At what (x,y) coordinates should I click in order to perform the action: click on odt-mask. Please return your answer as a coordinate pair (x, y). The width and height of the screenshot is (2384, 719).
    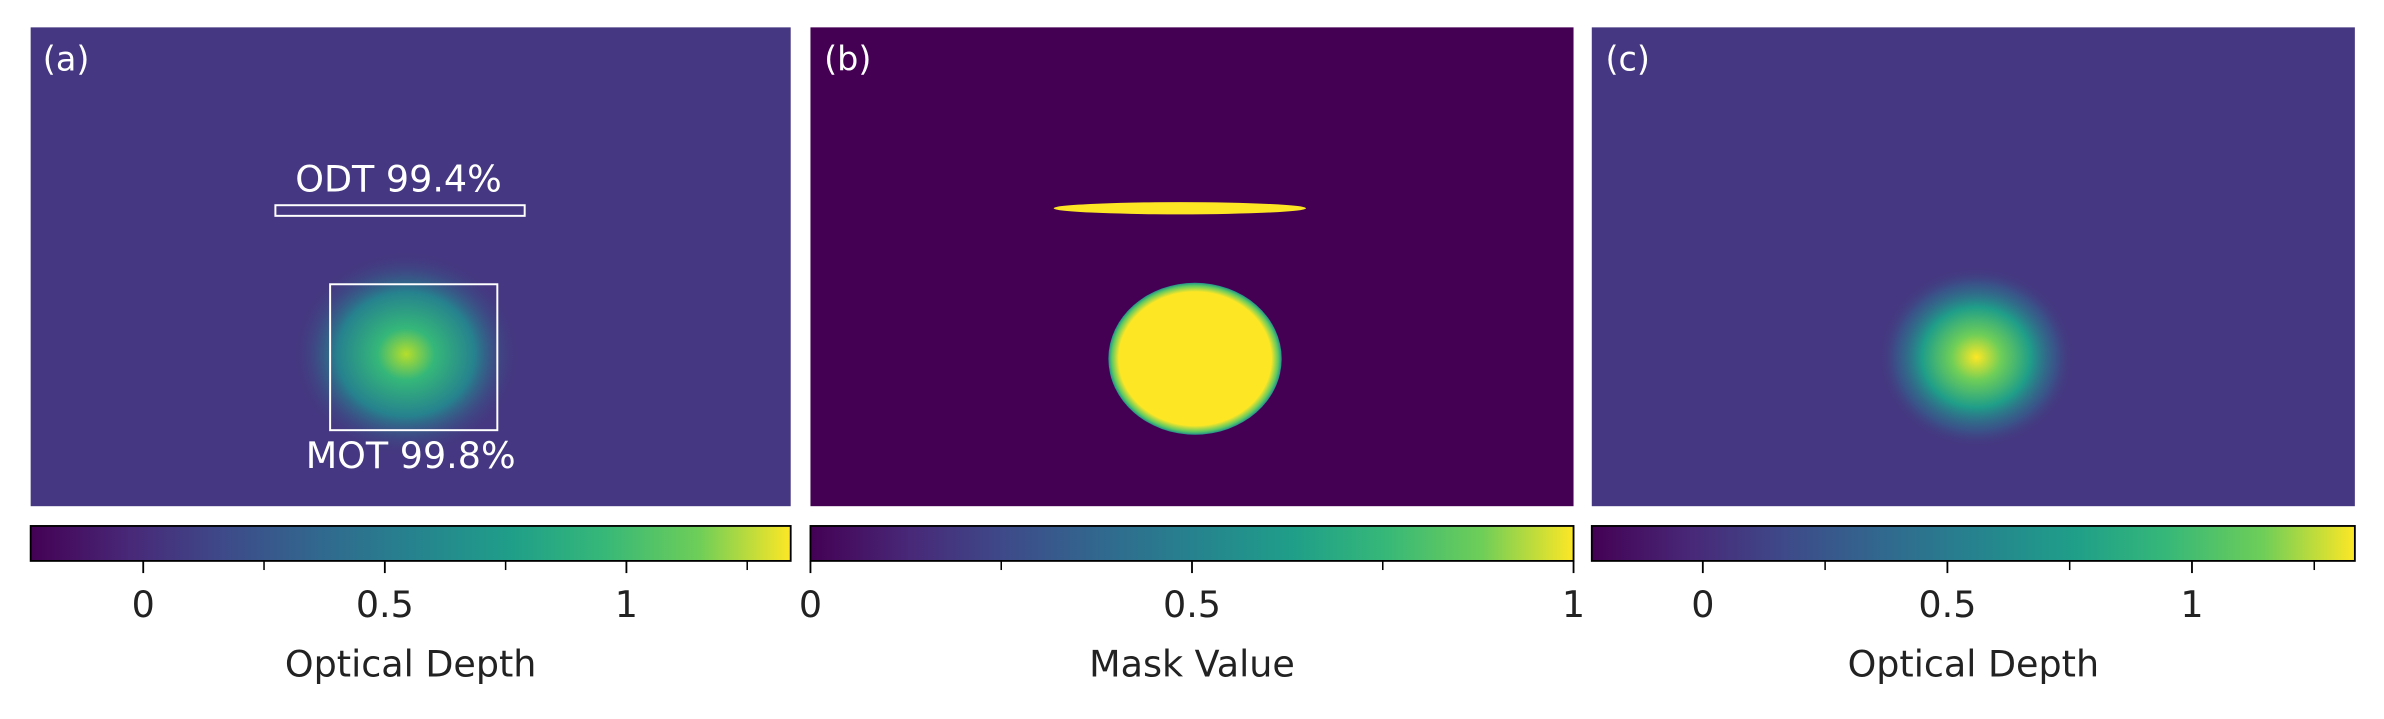
    Looking at the image, I should click on (1180, 208).